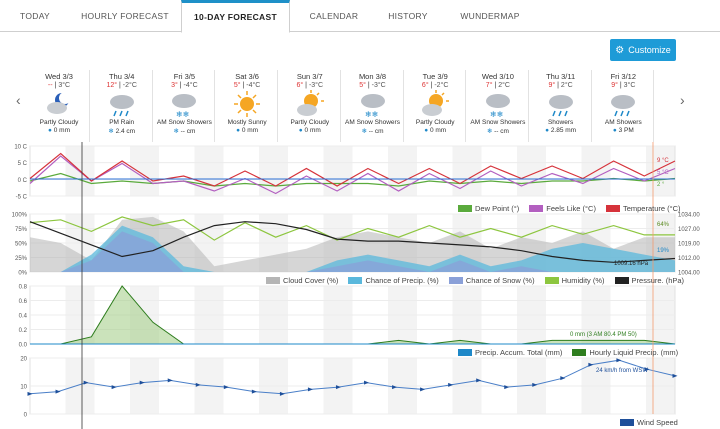 This screenshot has height=429, width=720. I want to click on tab-wundermap: WUNDERMAP, so click(490, 16).